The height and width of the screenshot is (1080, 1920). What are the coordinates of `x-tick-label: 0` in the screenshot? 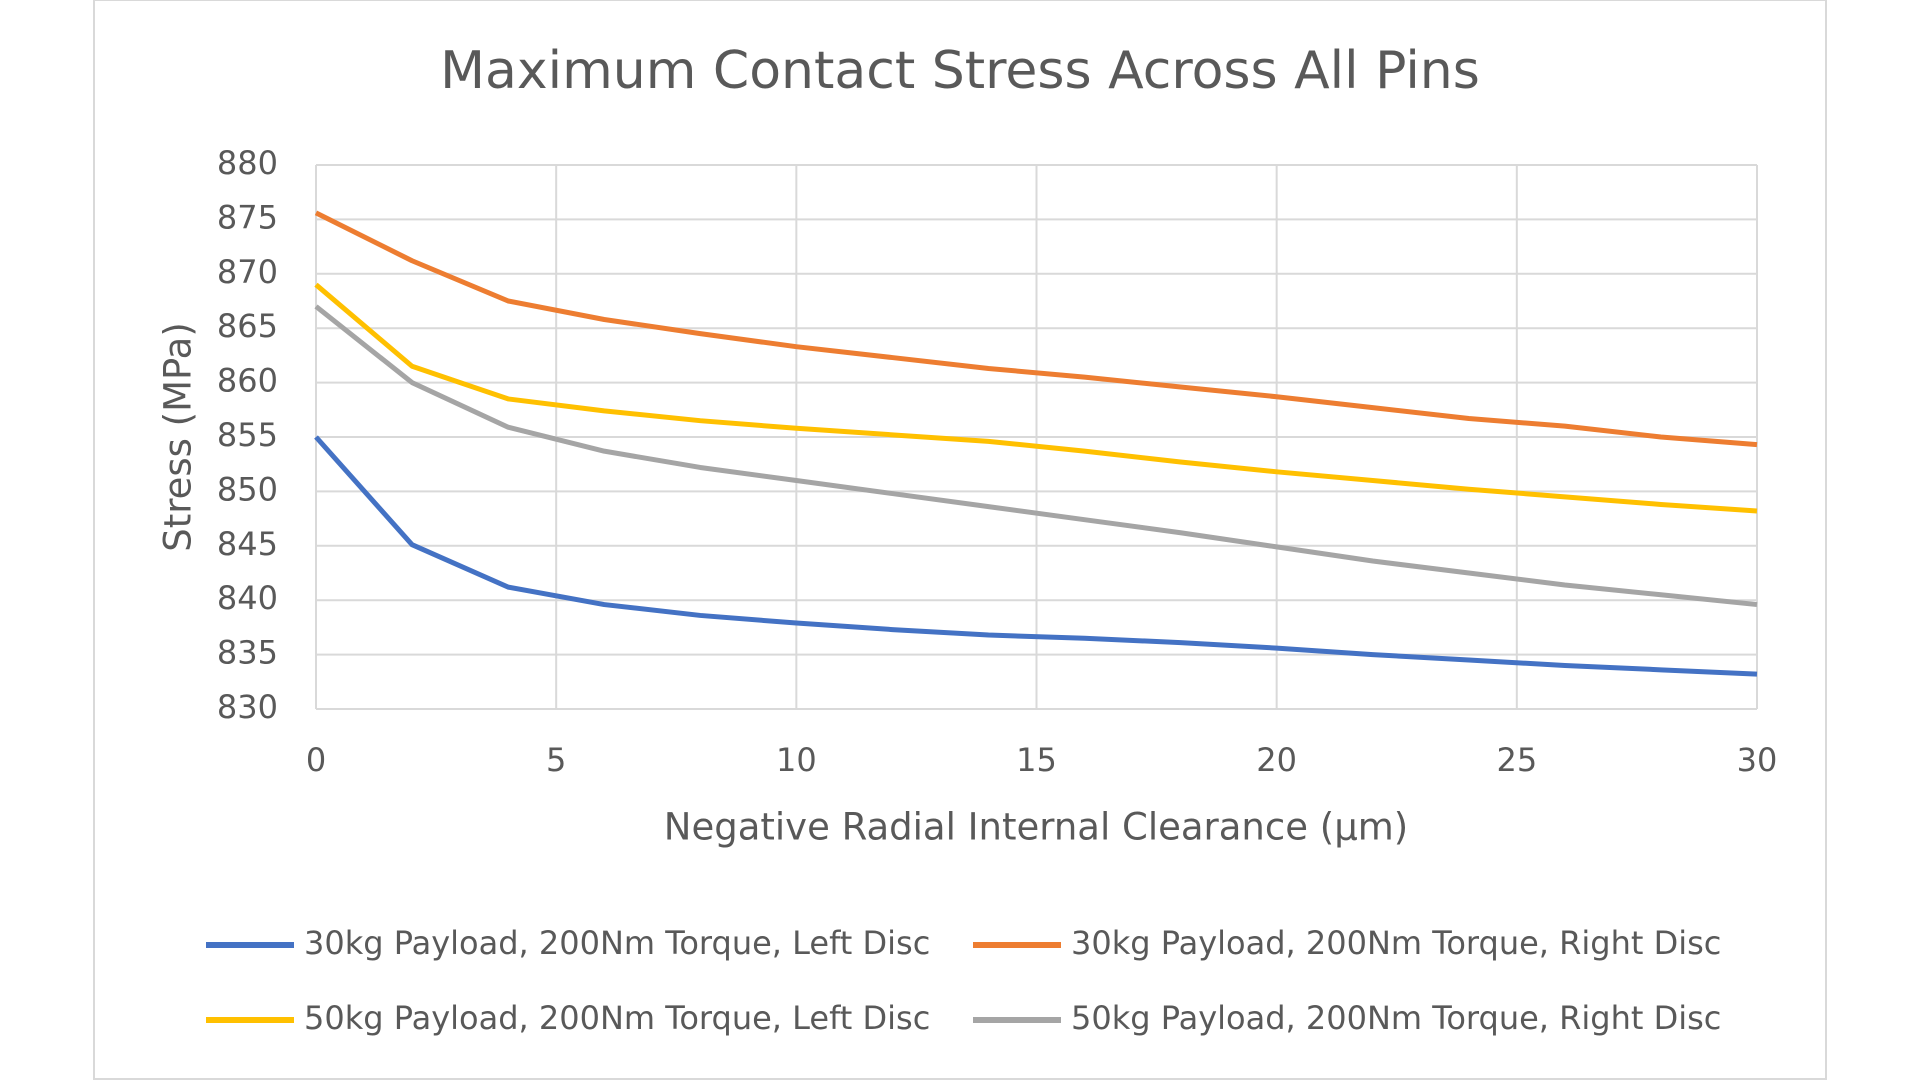 It's located at (316, 760).